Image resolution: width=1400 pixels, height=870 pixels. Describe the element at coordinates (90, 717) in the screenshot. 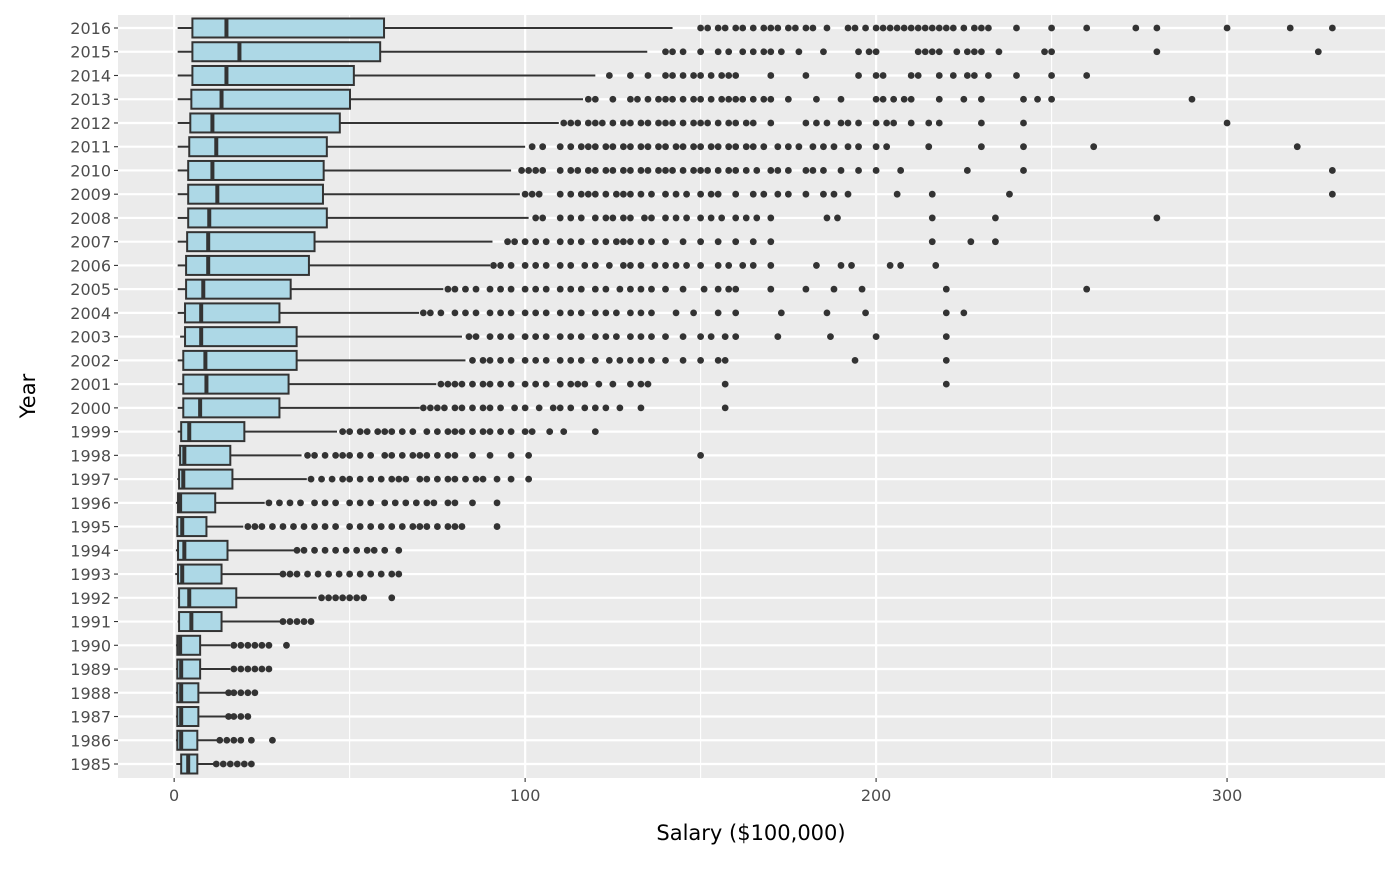

I see `y-tick-label: 1987` at that location.